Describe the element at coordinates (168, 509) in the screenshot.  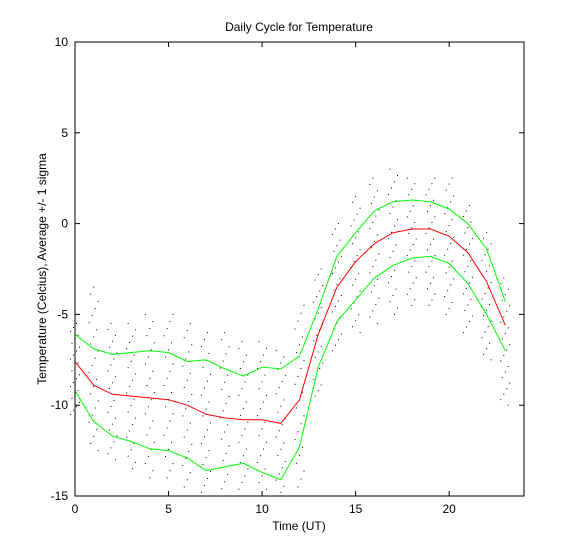
I see `x-tick-label: 5` at that location.